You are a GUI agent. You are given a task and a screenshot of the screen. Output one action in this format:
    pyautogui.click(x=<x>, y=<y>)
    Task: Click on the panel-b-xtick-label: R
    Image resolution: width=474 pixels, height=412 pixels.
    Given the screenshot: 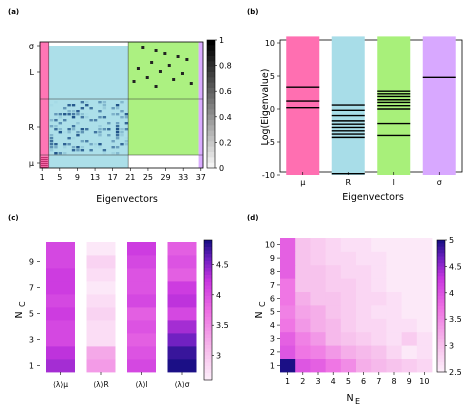 What is the action you would take?
    pyautogui.click(x=348, y=182)
    